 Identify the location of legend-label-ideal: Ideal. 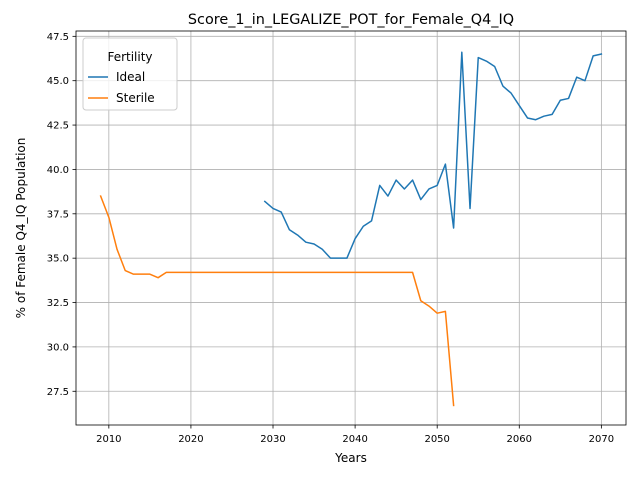
(130, 77).